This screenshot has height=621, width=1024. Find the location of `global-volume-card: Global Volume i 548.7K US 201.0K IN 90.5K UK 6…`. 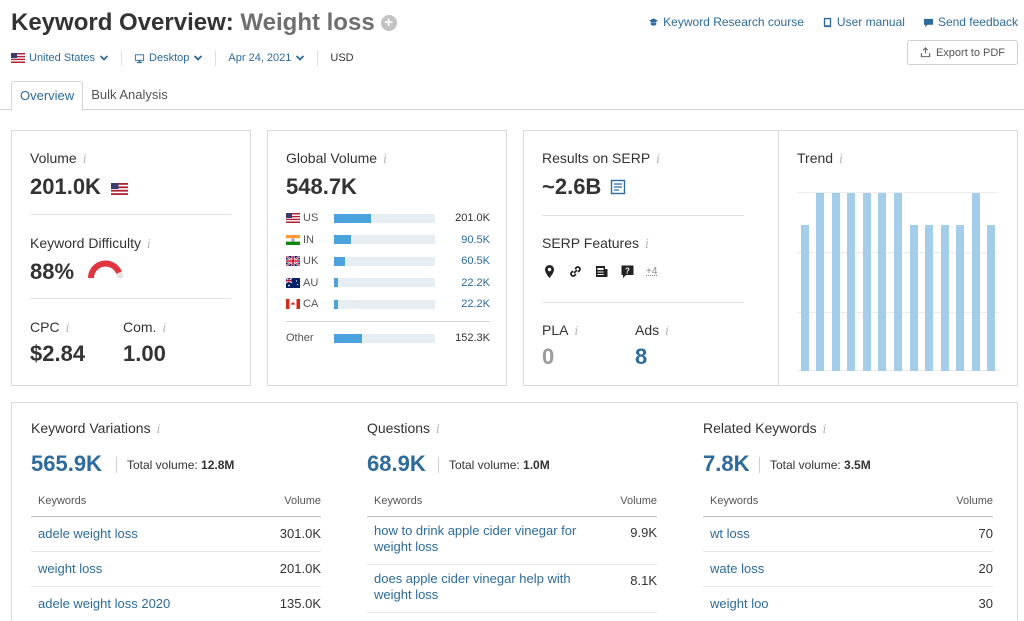

global-volume-card: Global Volume i 548.7K US 201.0K IN 90.5K UK 6… is located at coordinates (387, 258).